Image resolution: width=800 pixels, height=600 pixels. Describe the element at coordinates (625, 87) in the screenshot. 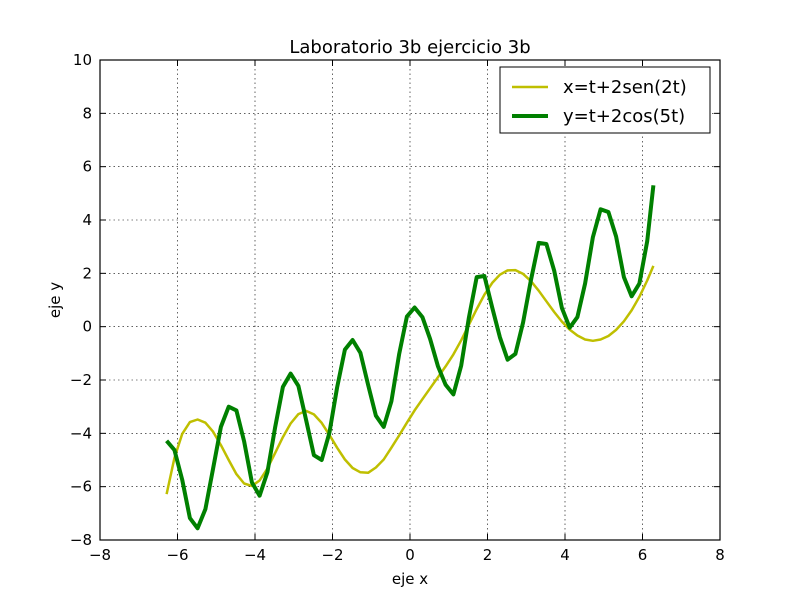

I see `legend-label-x-series: x=t+2sen(2t)` at that location.